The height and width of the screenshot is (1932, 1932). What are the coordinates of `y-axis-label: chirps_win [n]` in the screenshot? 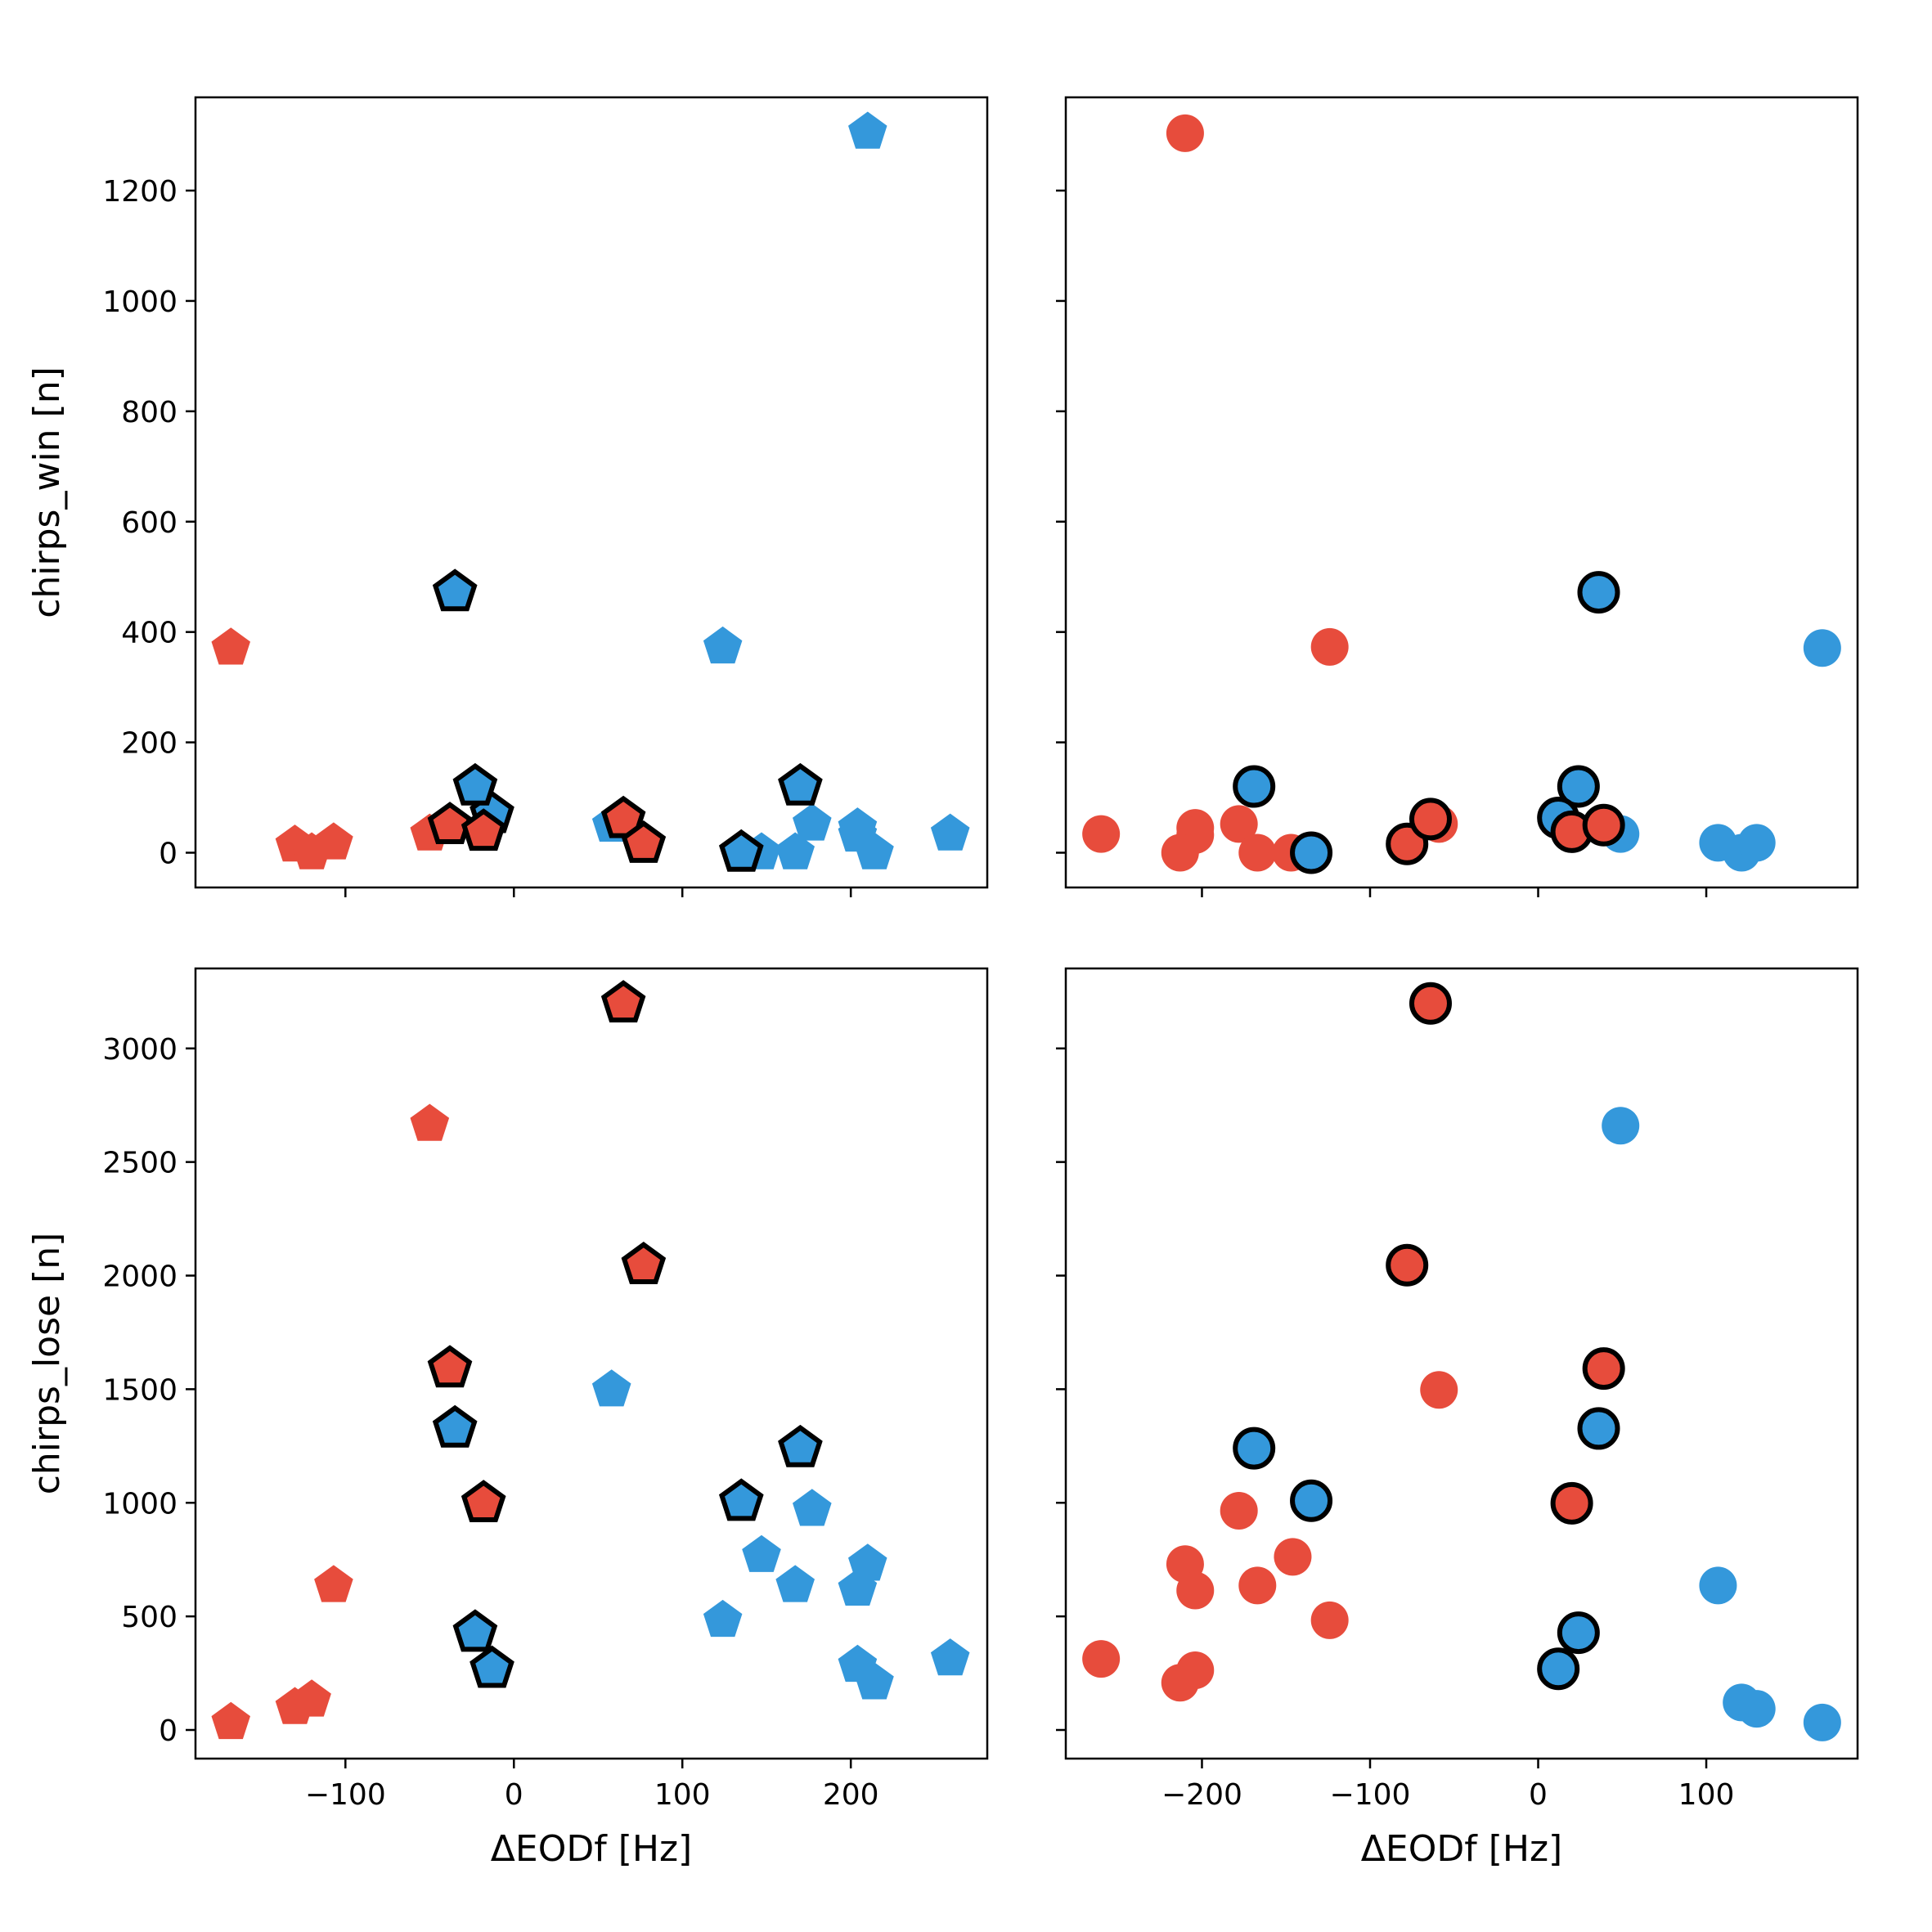 It's located at (47, 492).